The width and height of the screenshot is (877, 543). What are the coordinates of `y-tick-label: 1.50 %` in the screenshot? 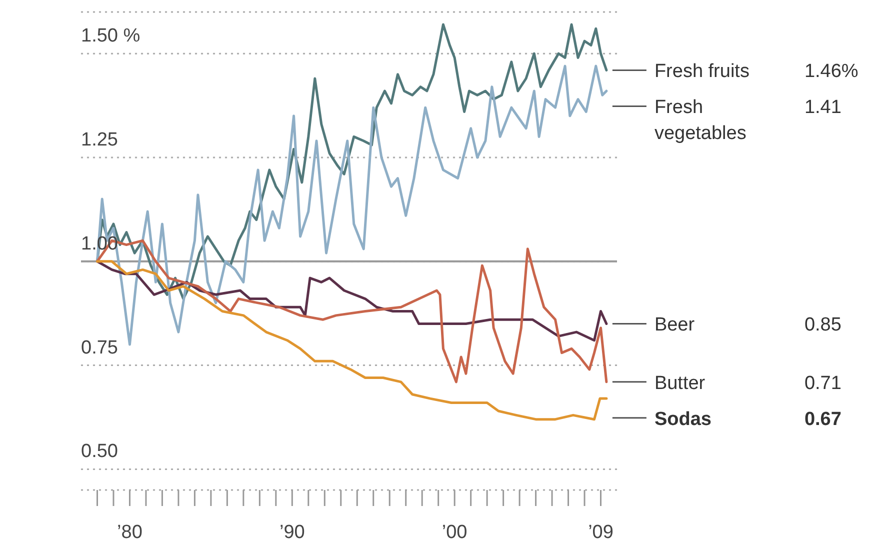 It's located at (110, 36).